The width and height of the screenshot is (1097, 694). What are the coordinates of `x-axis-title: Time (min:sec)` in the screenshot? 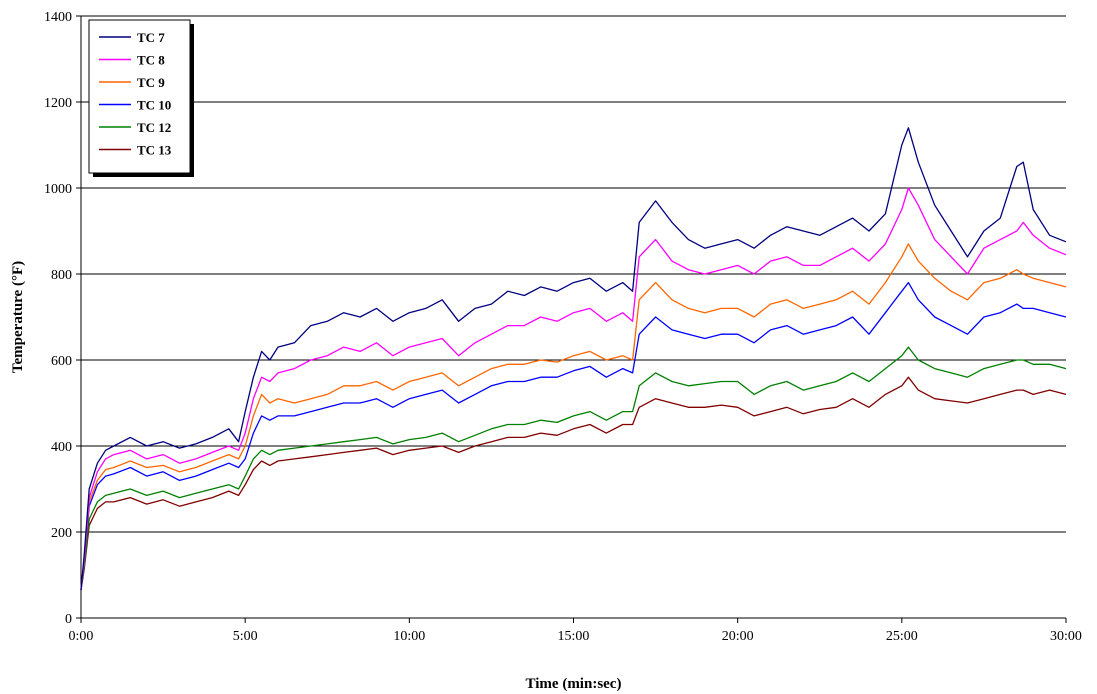 It's located at (574, 684).